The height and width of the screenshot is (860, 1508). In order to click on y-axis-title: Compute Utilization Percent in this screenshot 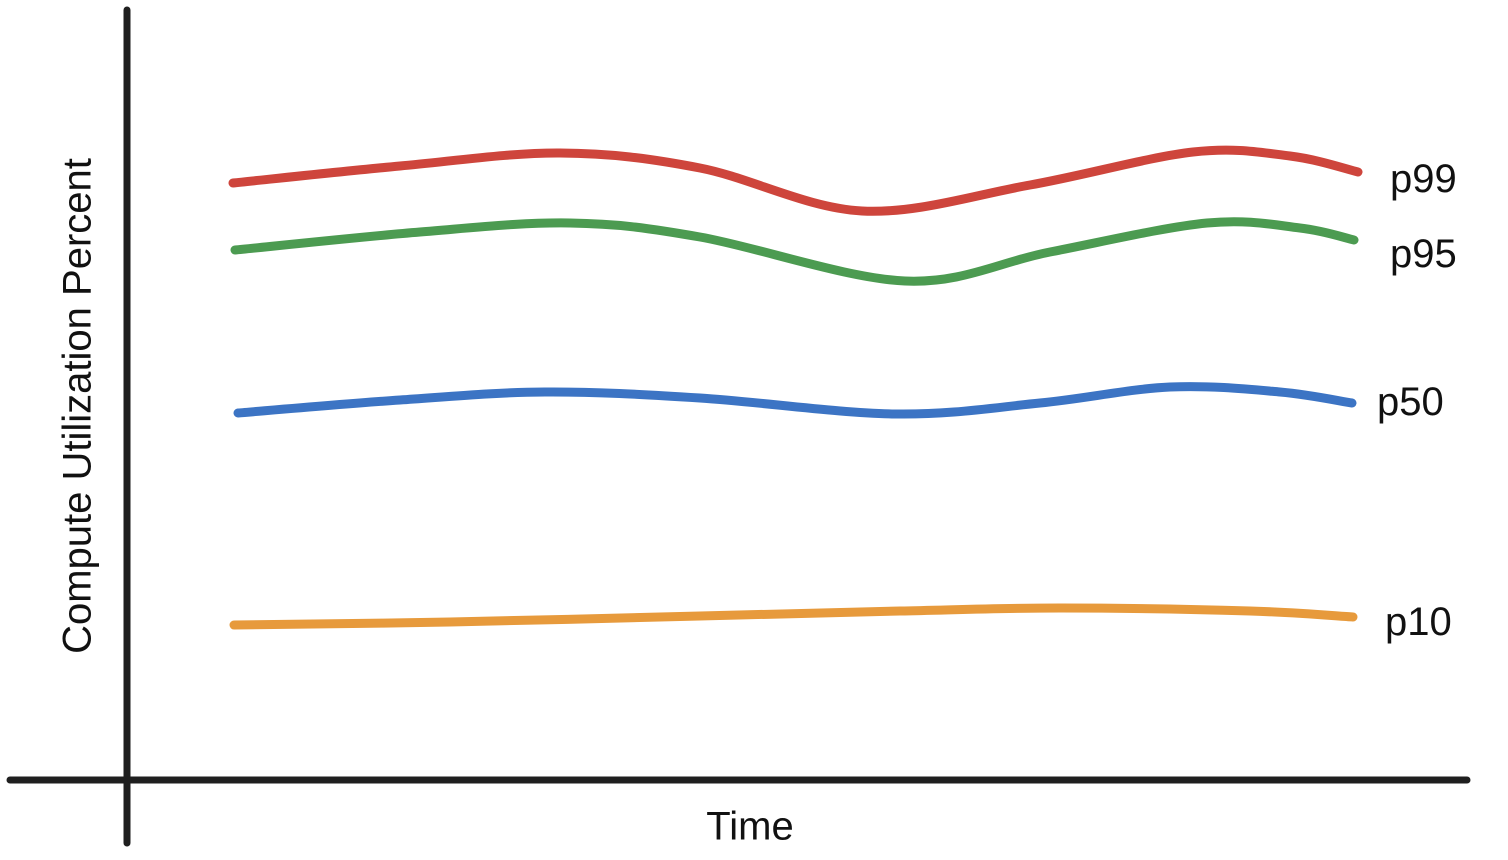, I will do `click(77, 406)`.